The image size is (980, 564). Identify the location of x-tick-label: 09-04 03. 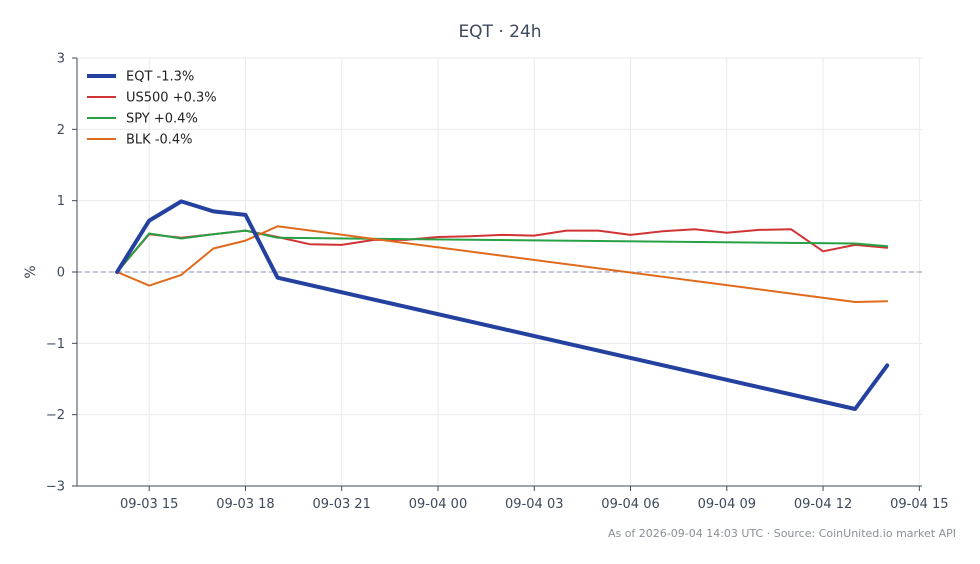
(534, 504).